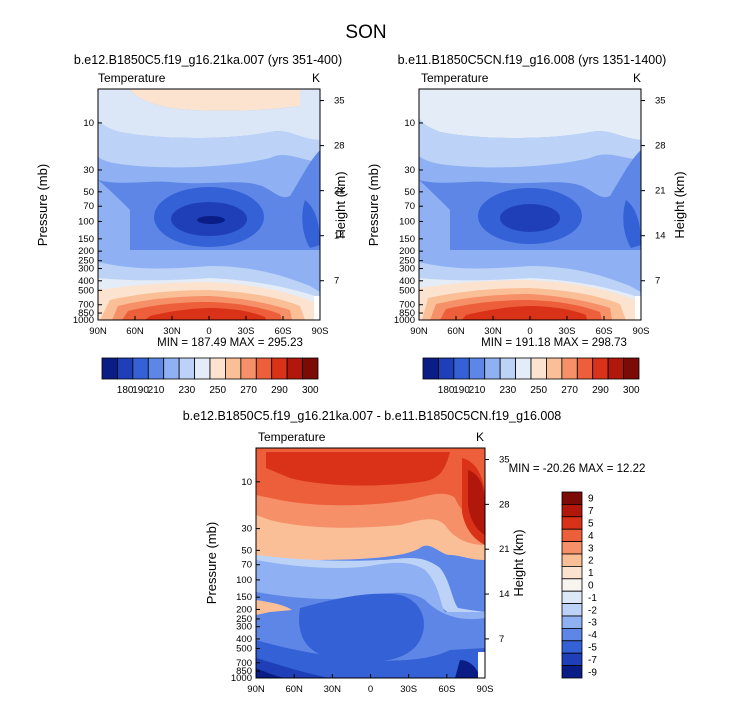 The width and height of the screenshot is (733, 701). Describe the element at coordinates (592, 598) in the screenshot. I see `colorbar-label: -1` at that location.